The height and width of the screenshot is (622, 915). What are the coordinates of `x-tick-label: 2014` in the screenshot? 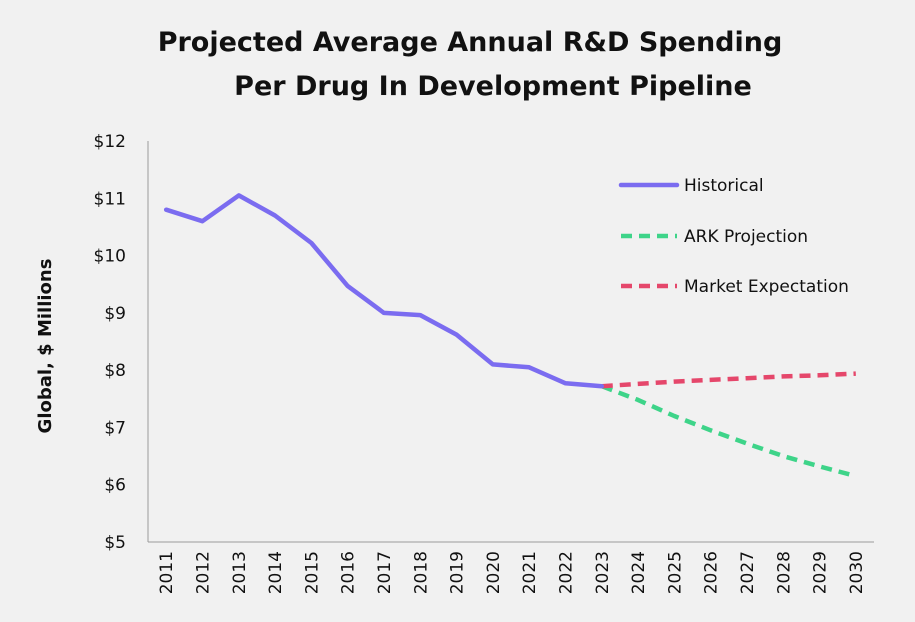 It's located at (276, 572).